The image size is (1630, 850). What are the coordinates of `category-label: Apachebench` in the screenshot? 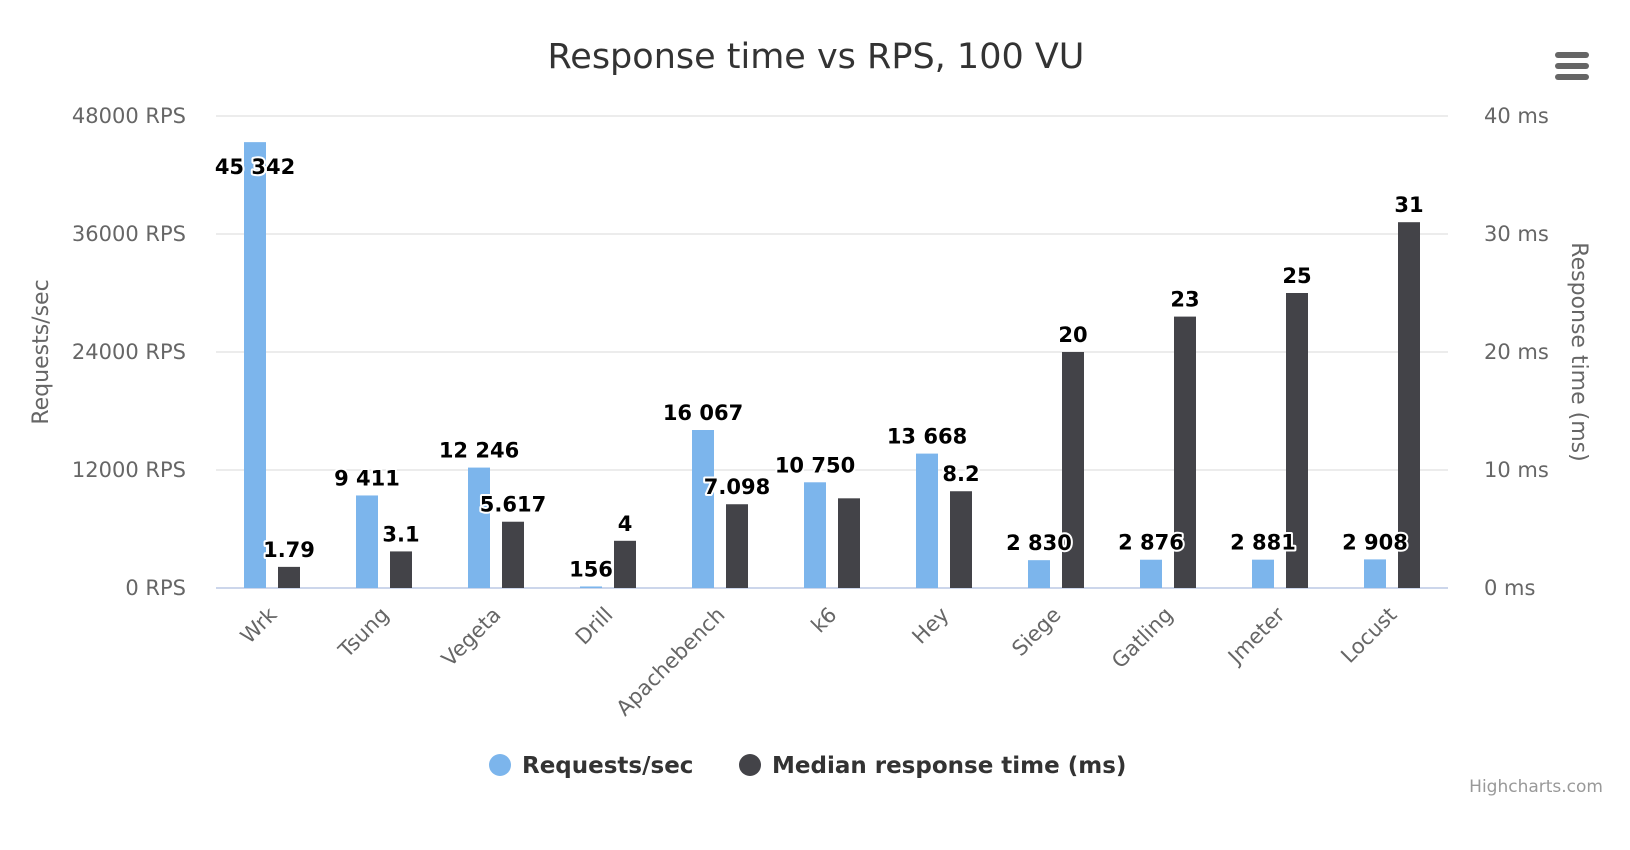 It's located at (671, 662).